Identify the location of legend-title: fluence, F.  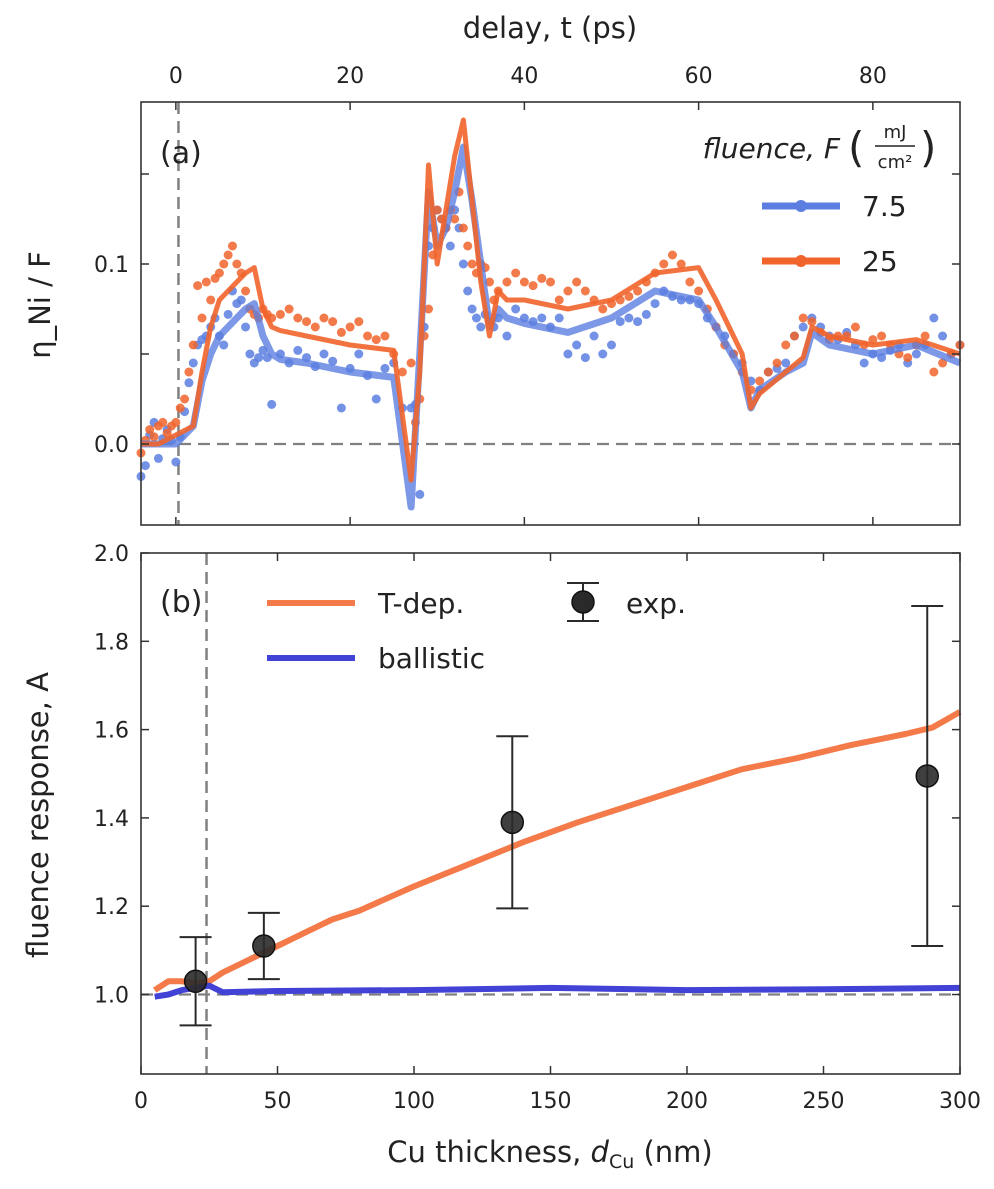
(772, 148).